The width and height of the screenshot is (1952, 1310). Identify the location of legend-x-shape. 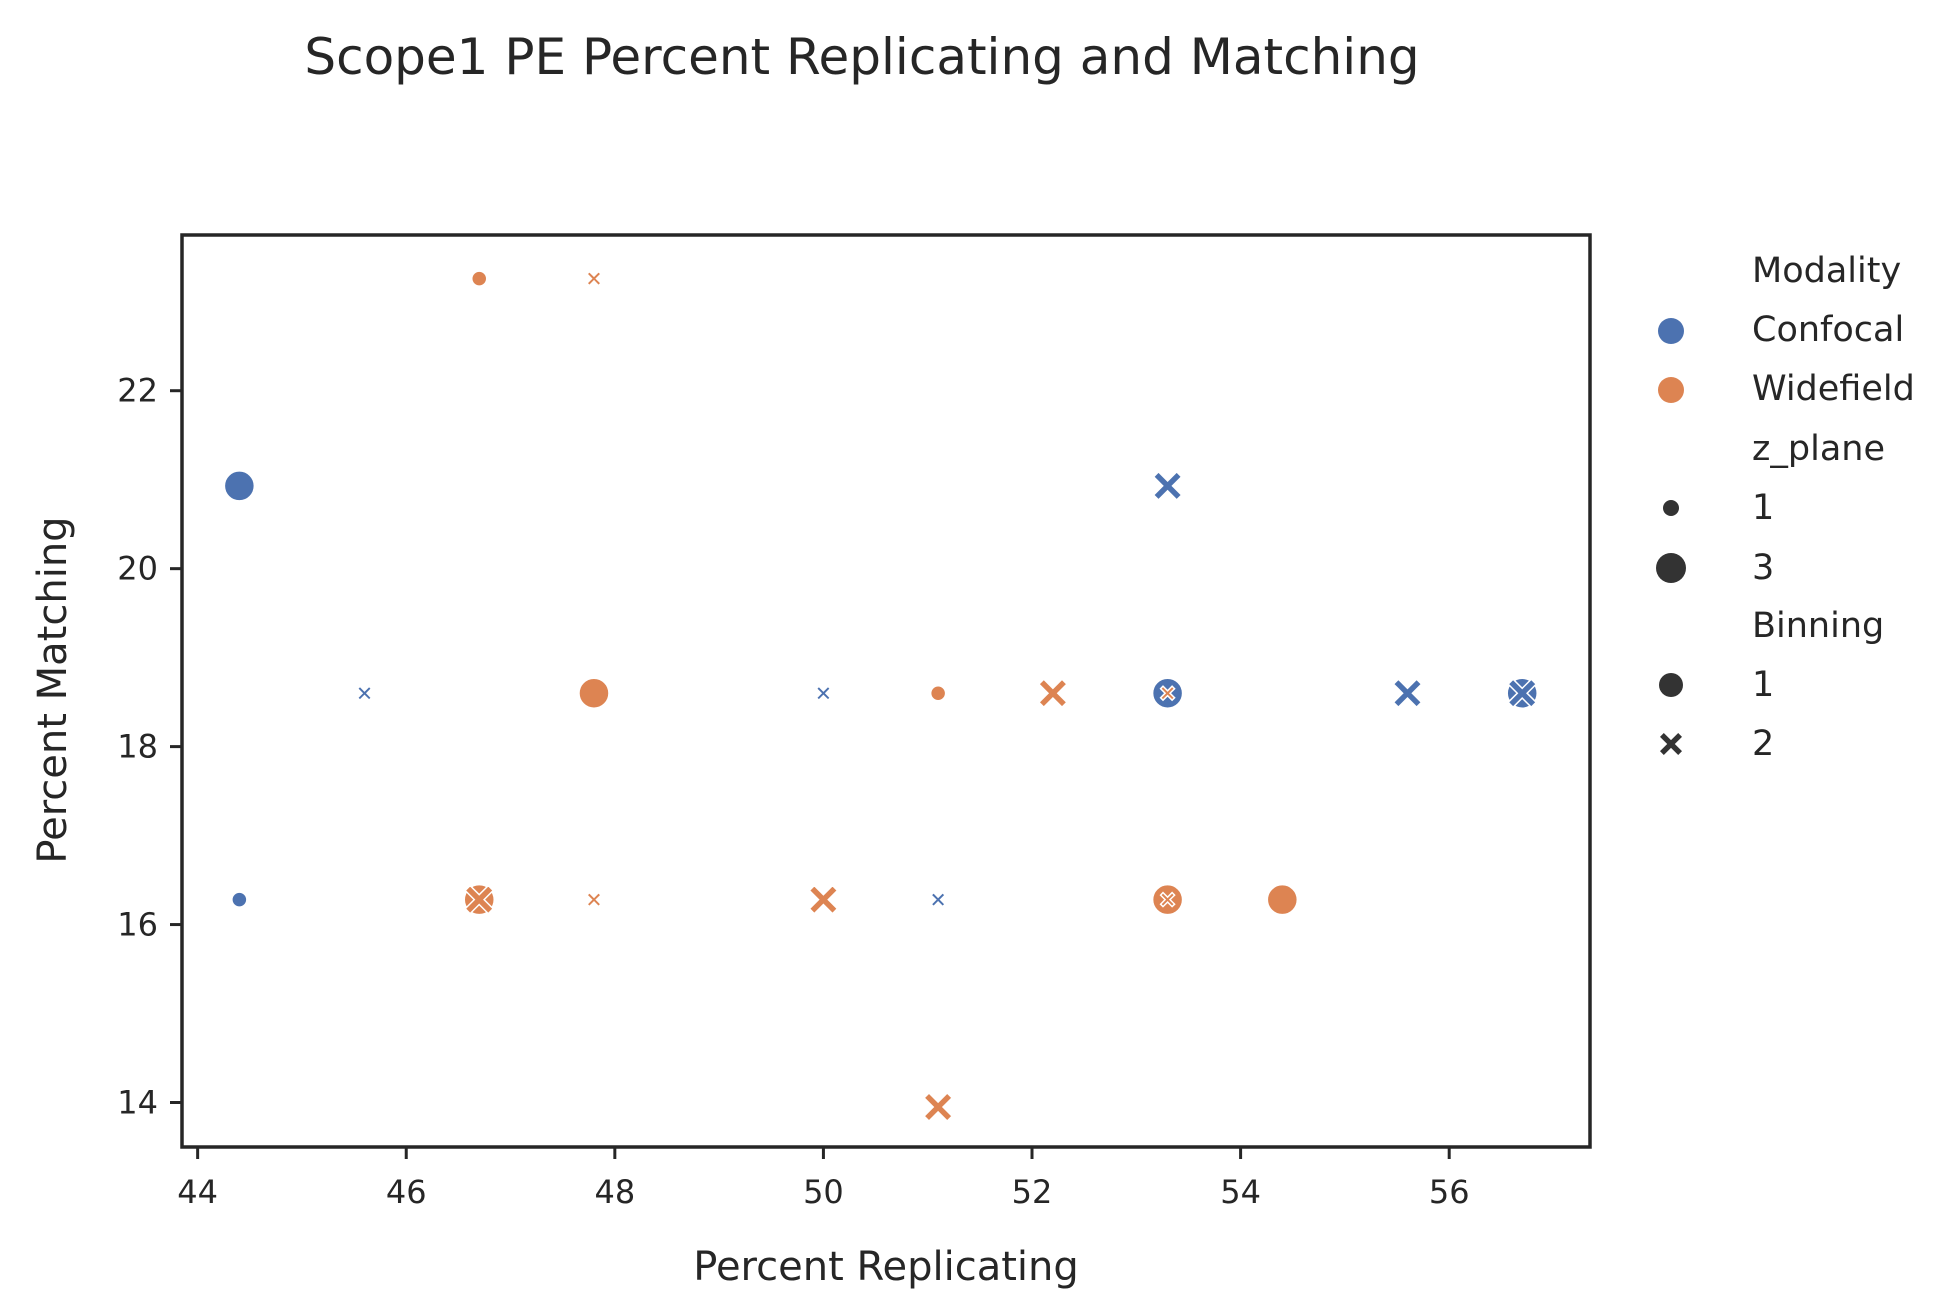
(1671, 744).